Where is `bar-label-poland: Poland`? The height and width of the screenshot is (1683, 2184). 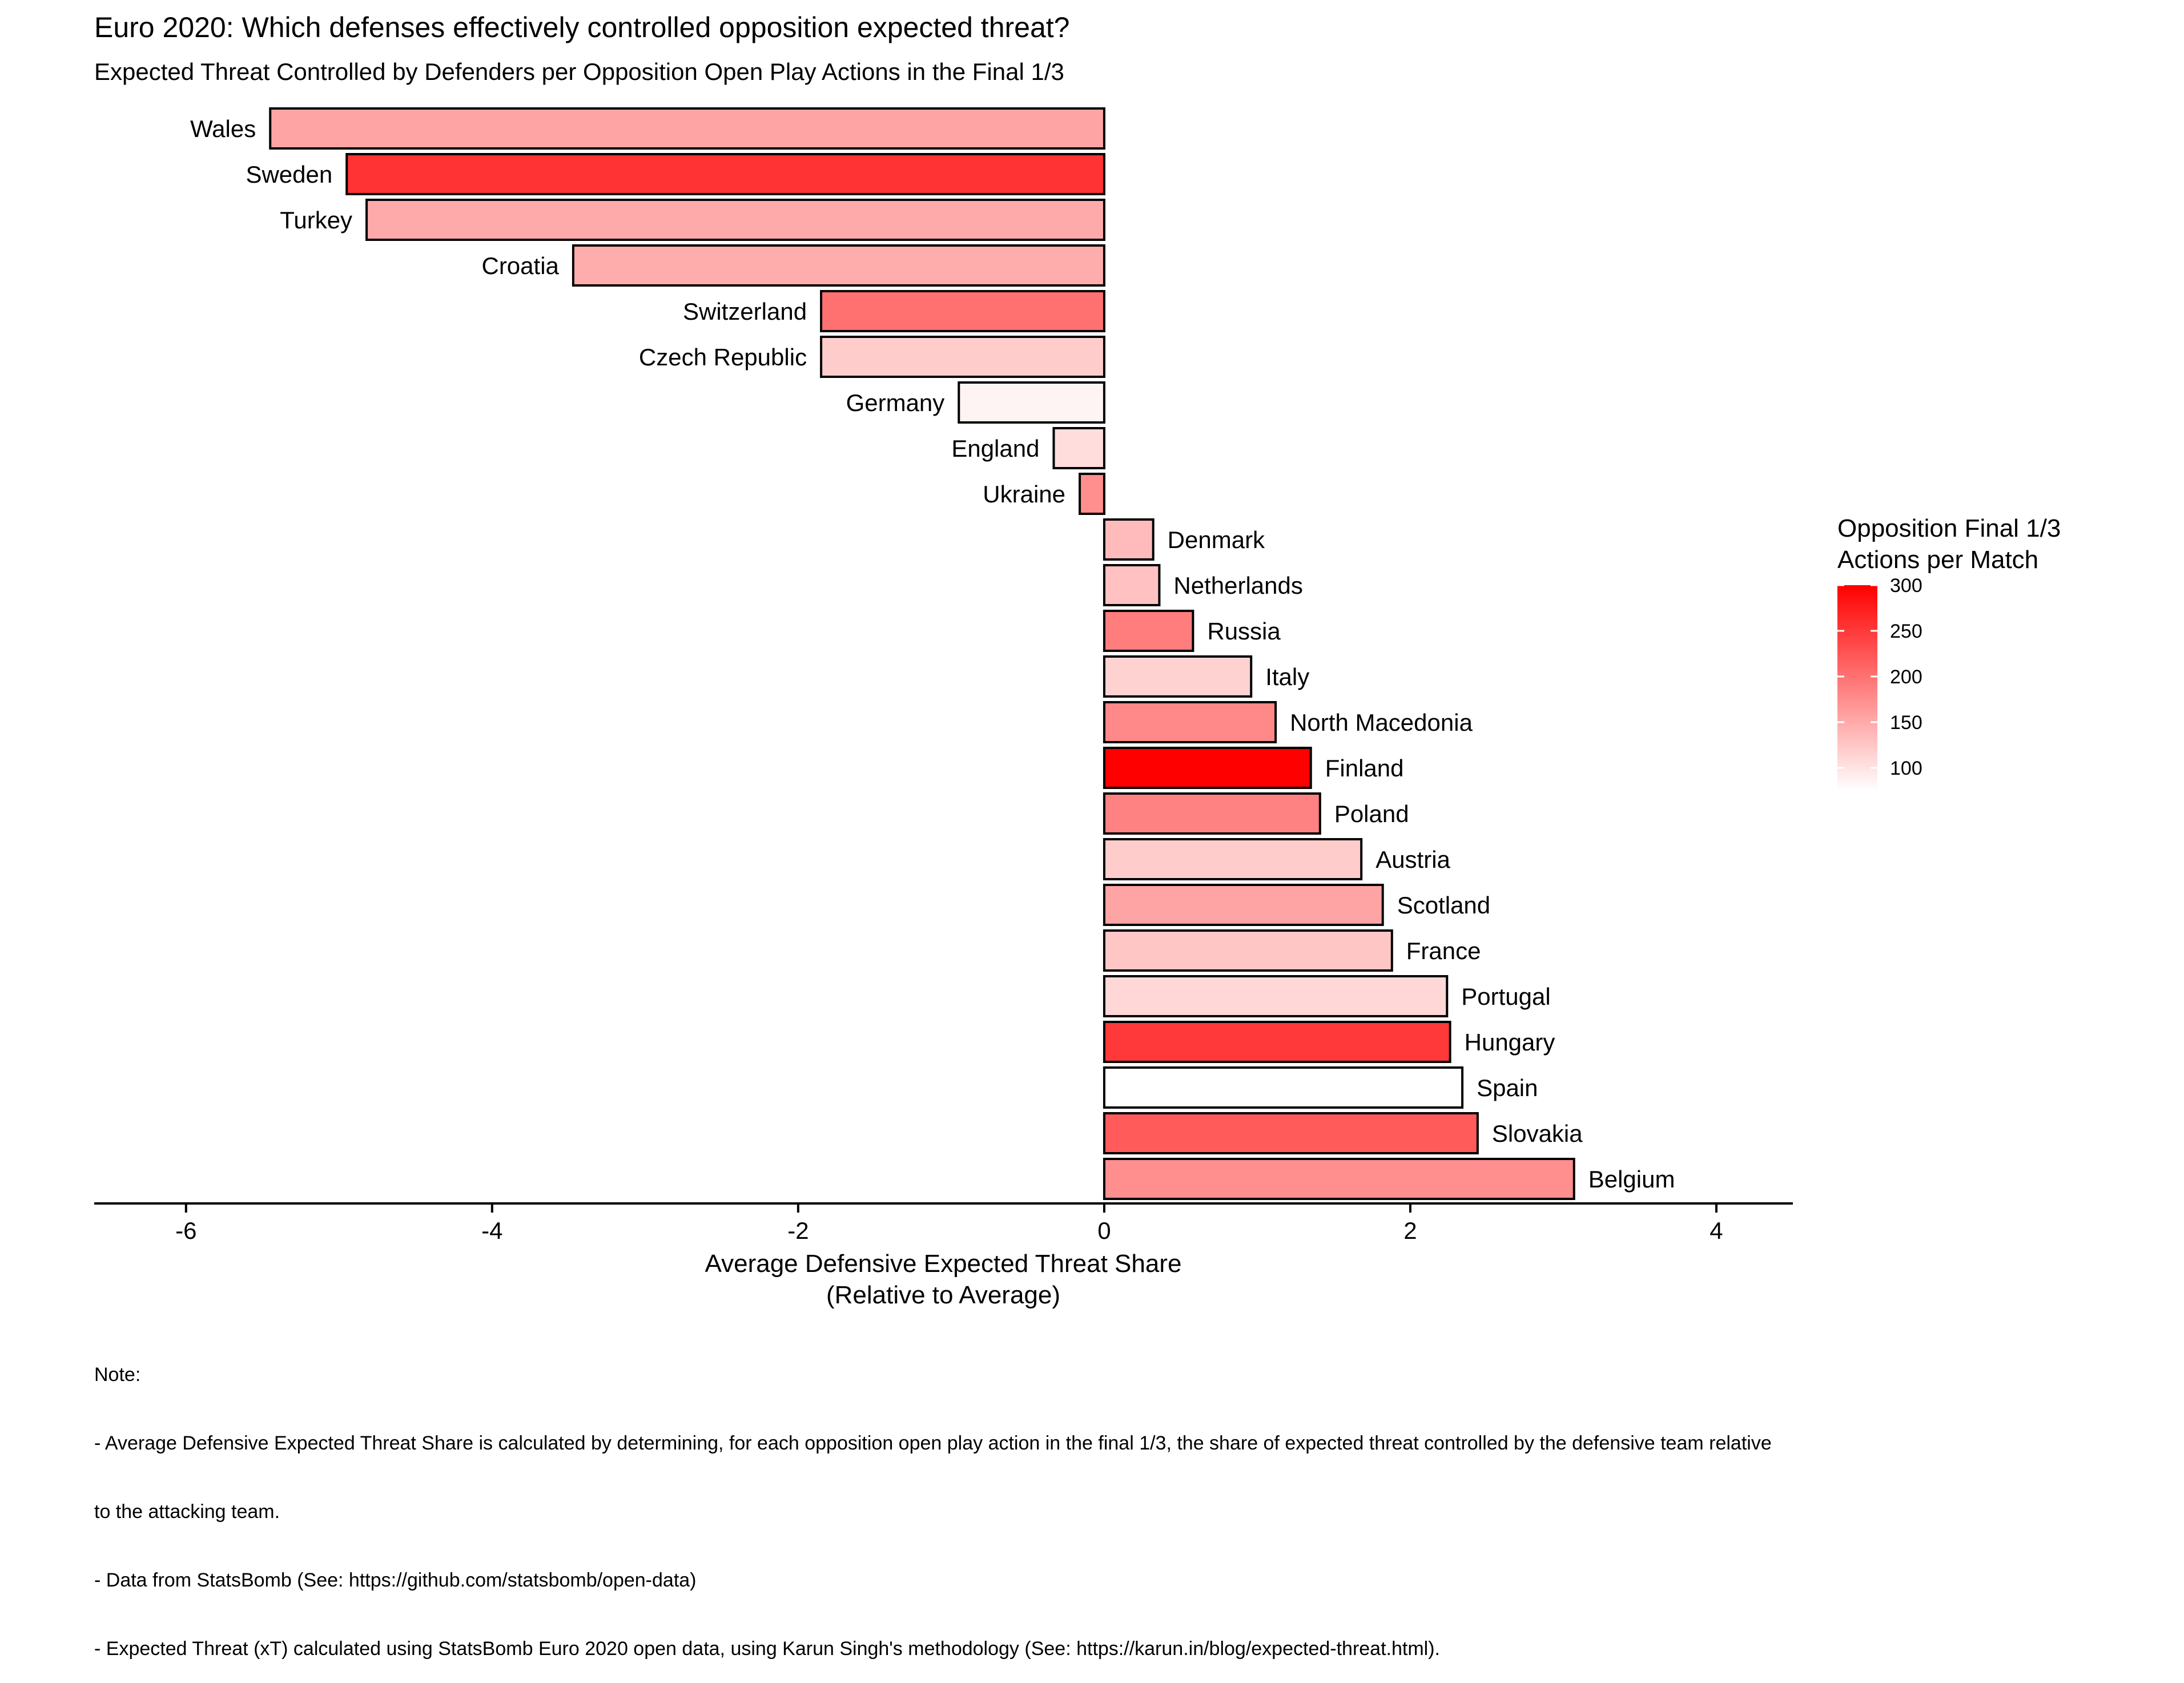
bar-label-poland: Poland is located at coordinates (1371, 813).